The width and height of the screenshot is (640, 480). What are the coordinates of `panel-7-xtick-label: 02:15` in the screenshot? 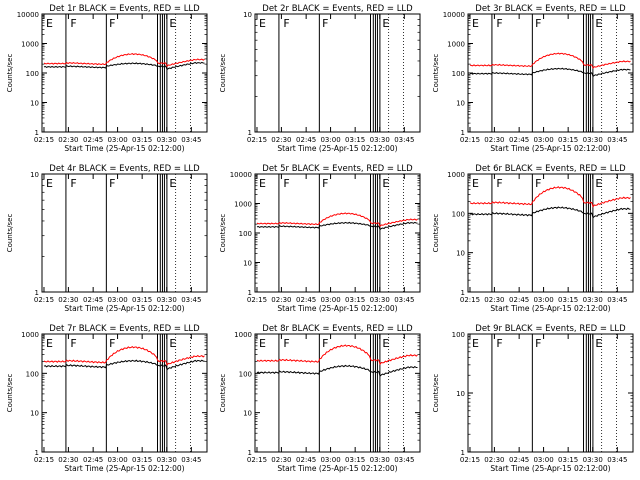 It's located at (44, 460).